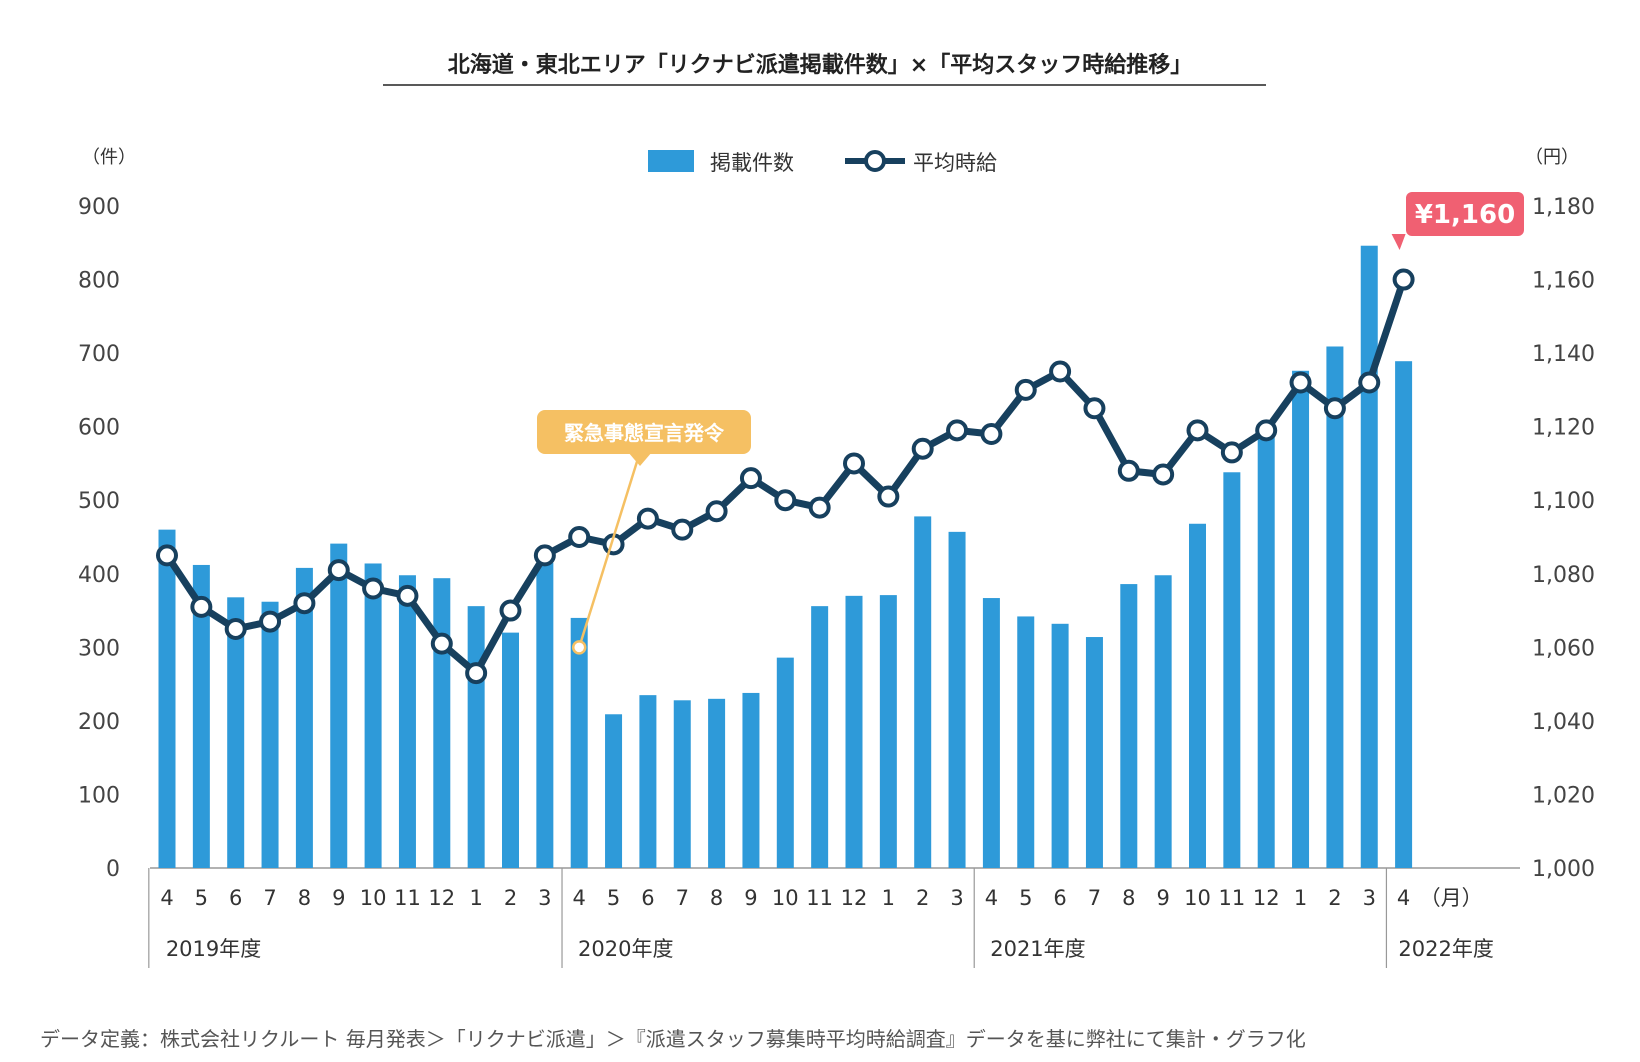 The width and height of the screenshot is (1640, 1062). I want to click on x-tick-label: 1, so click(1300, 898).